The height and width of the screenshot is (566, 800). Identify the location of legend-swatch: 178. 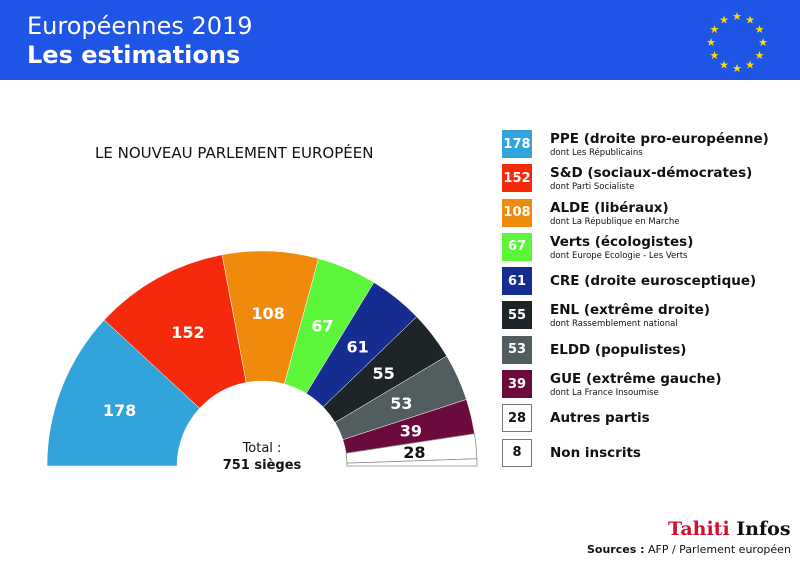
(517, 144).